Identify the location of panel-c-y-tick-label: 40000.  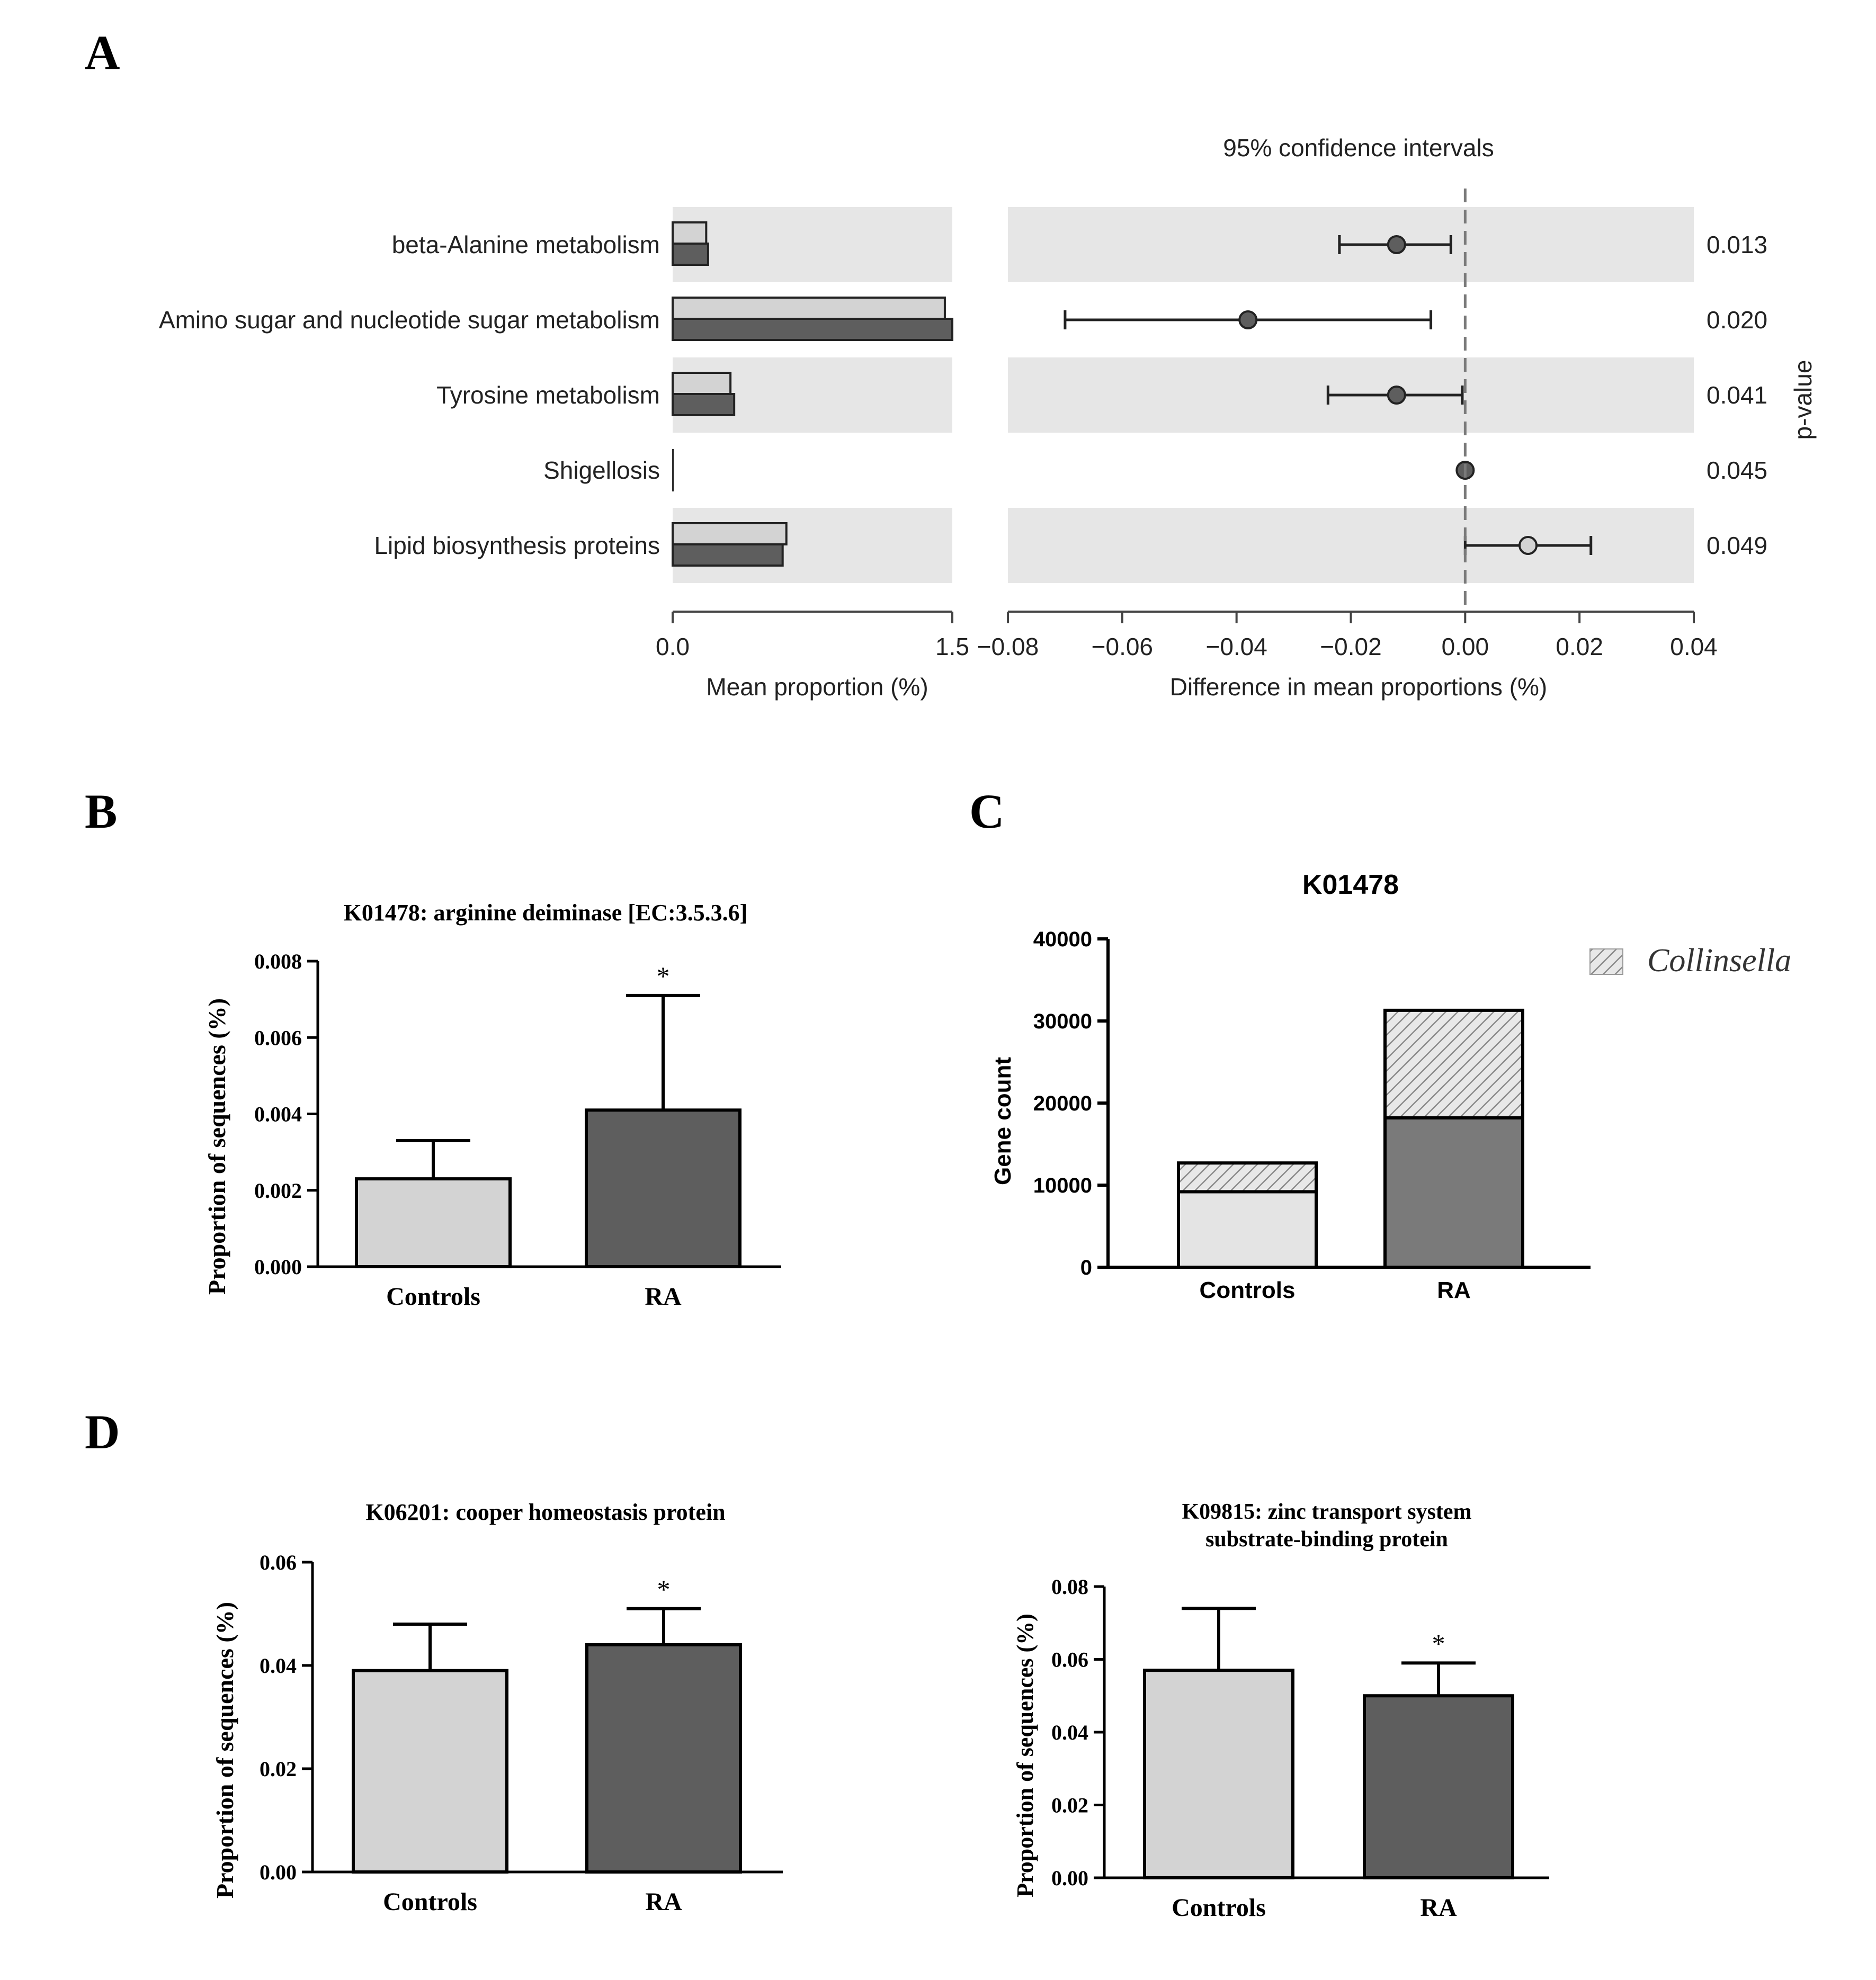
(1063, 939).